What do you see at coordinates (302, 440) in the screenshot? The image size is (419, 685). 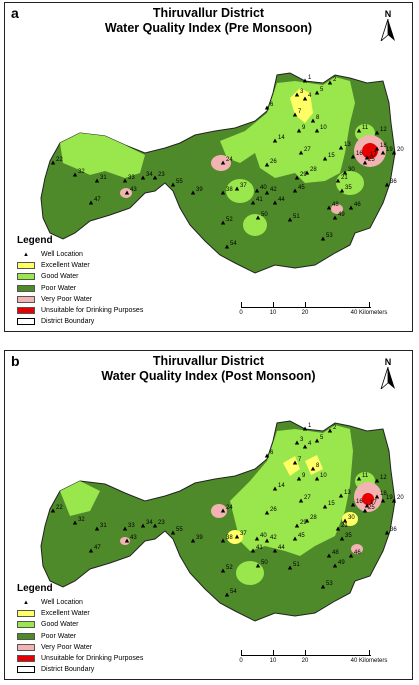 I see `well-label: 3` at bounding box center [302, 440].